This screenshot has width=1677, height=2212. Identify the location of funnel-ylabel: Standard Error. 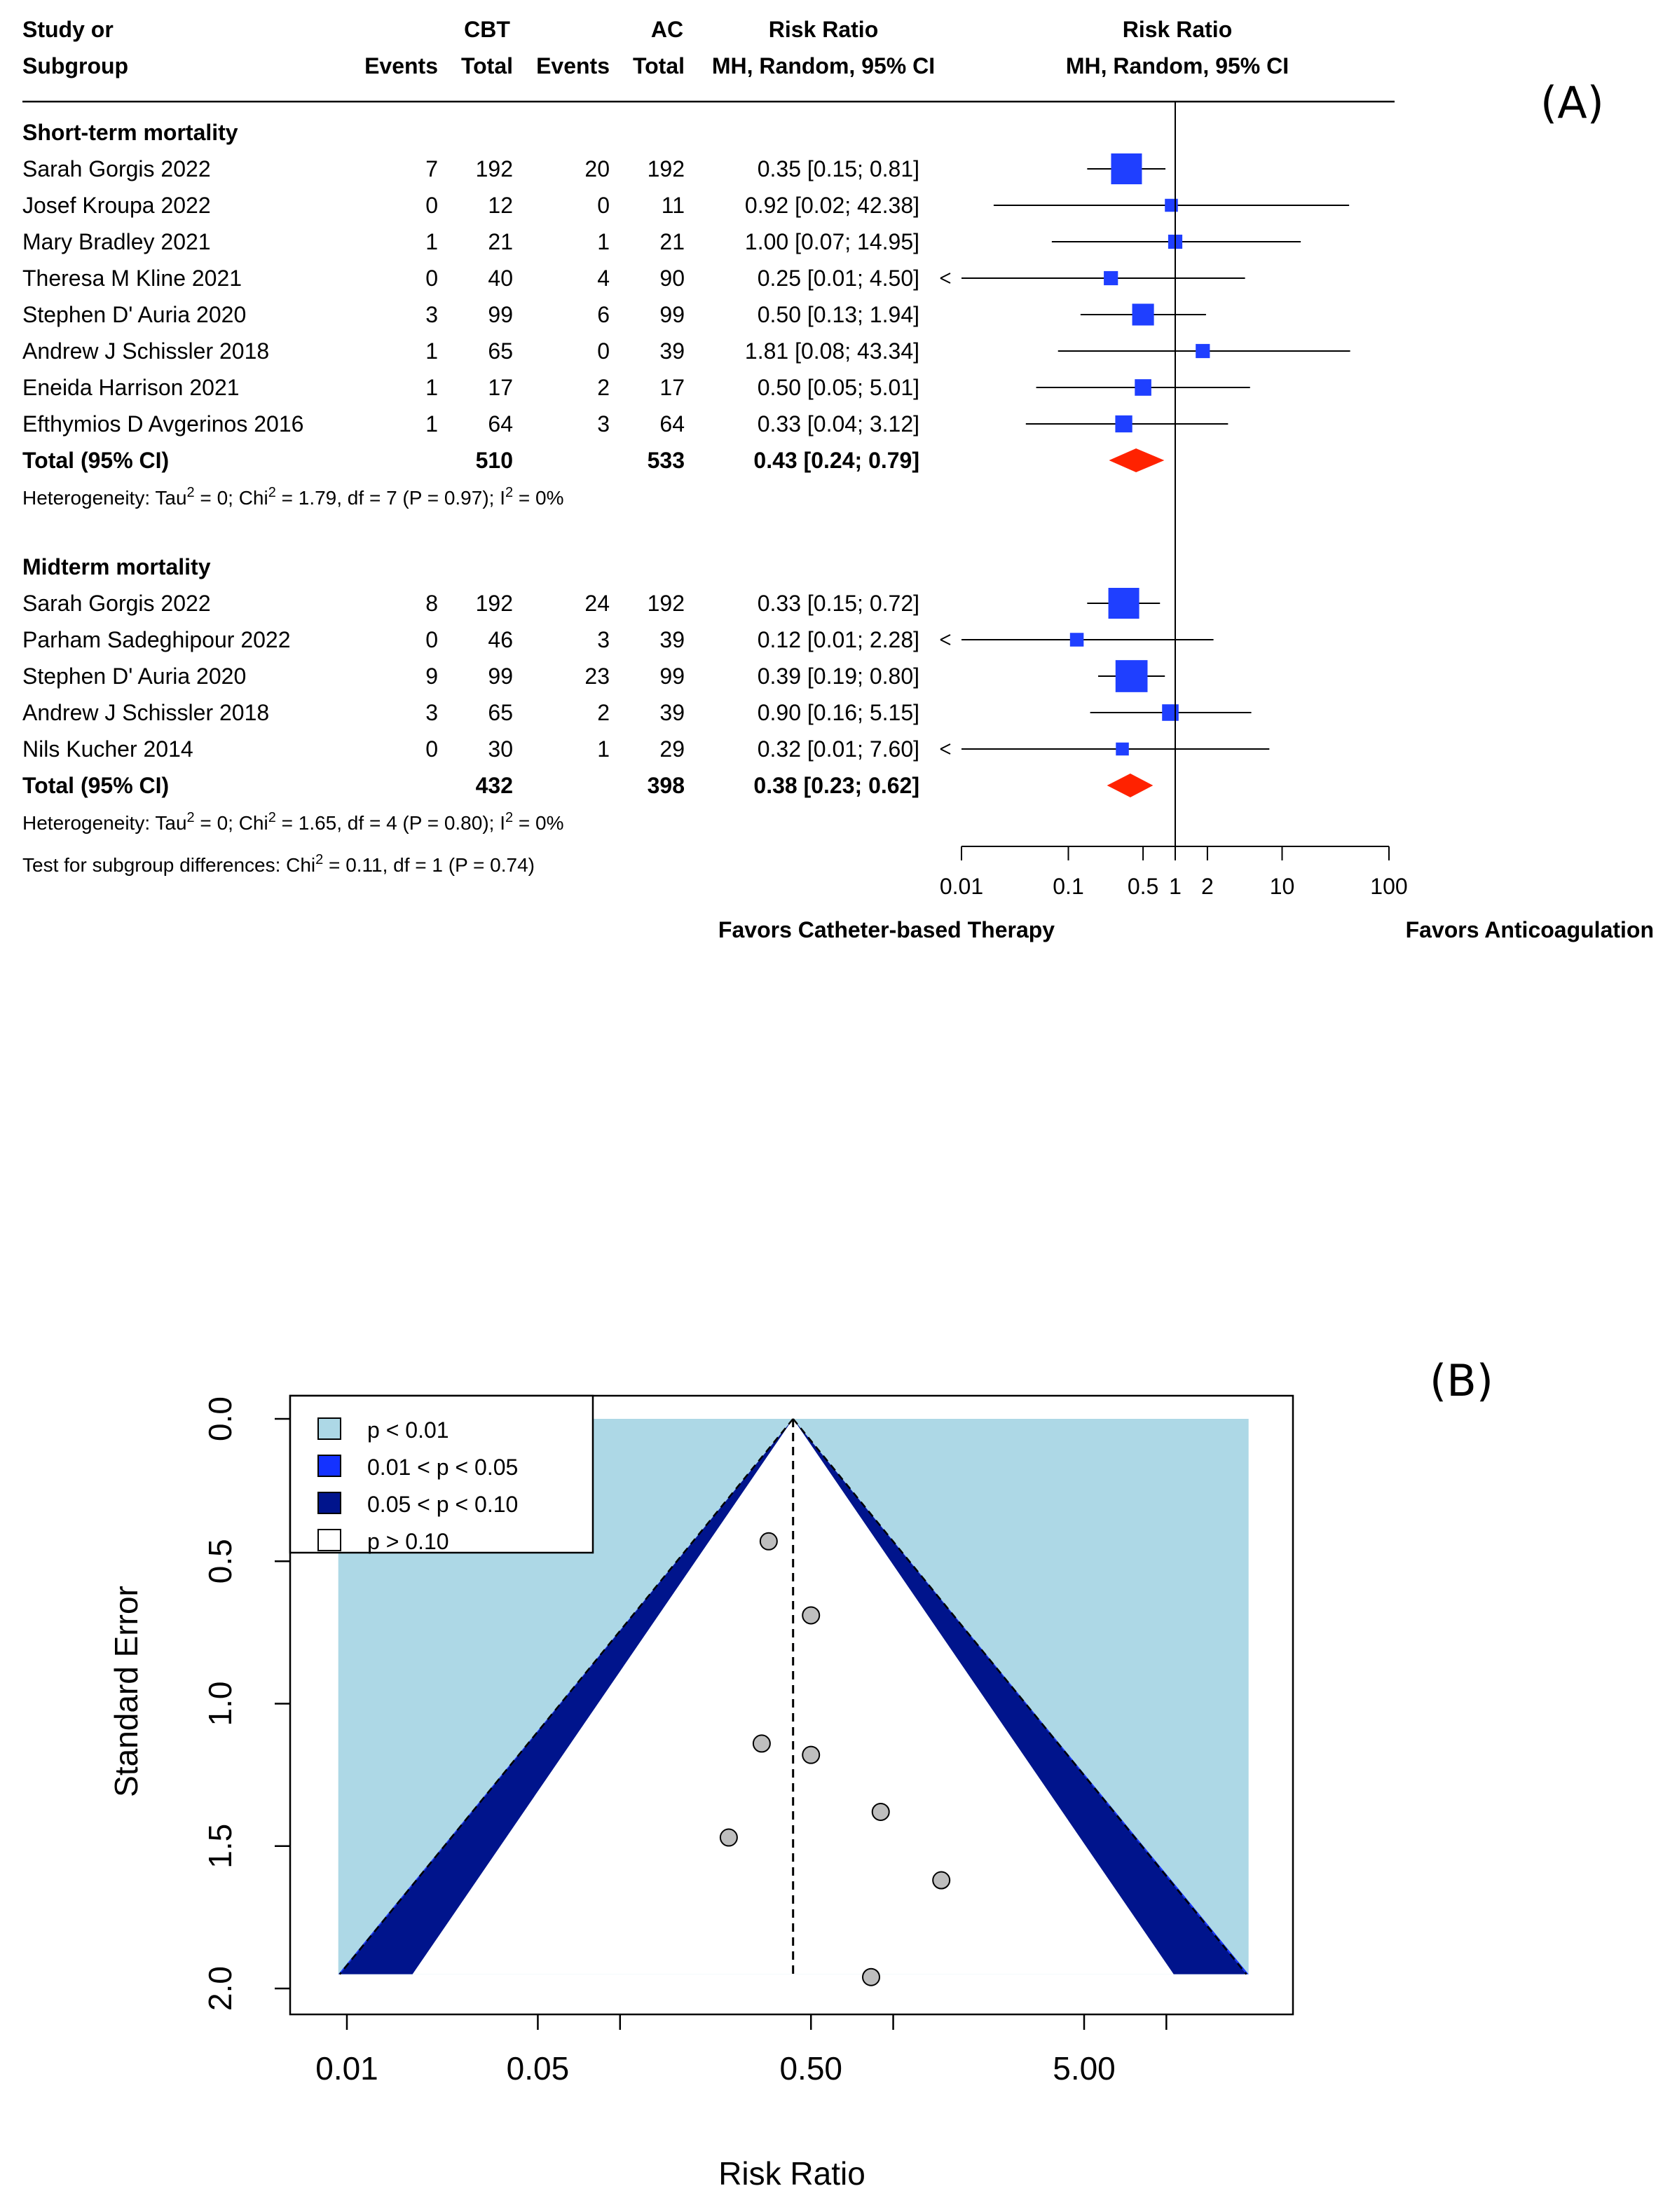
(126, 1691).